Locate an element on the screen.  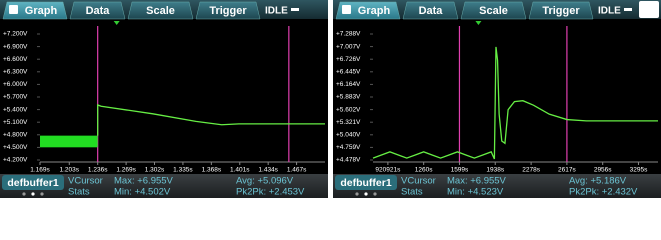
waveform is located at coordinates (211, 120).